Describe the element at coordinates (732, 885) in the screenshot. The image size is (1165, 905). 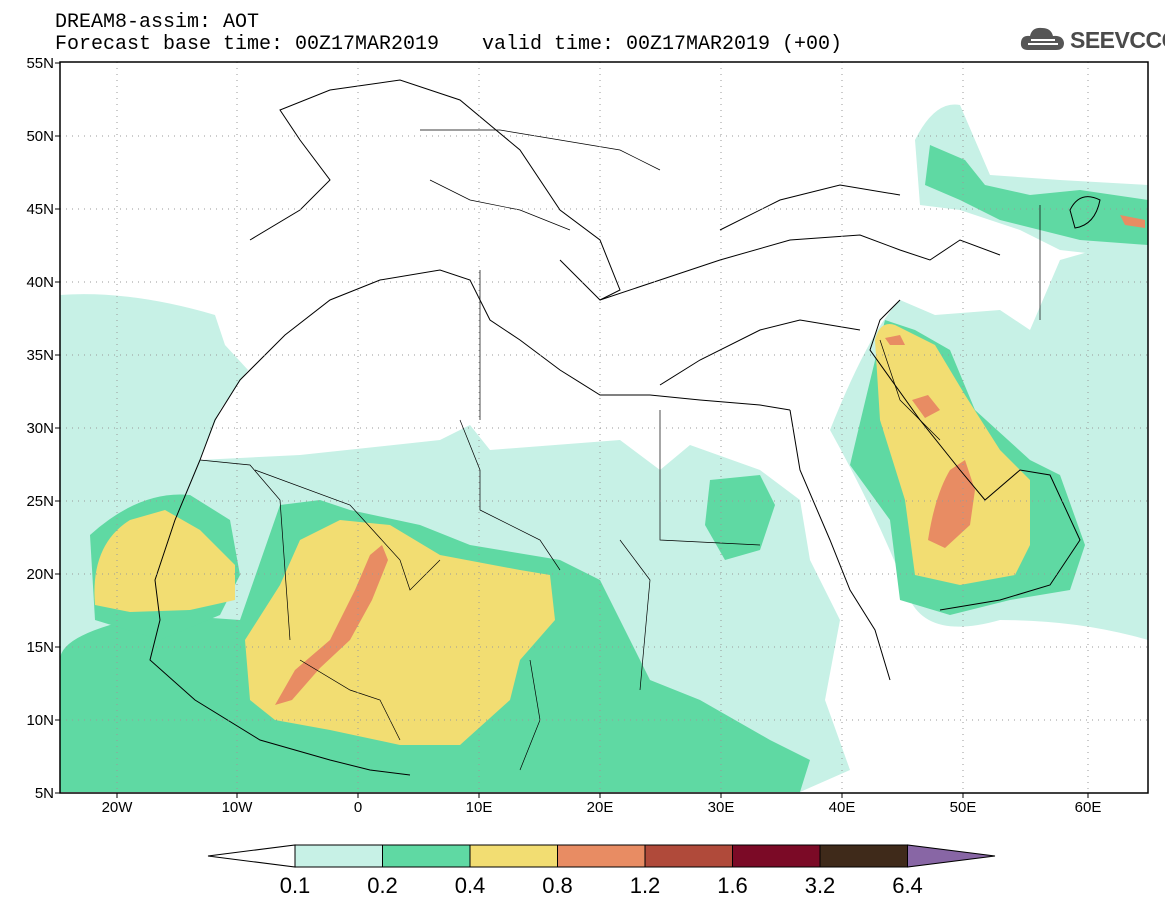
I see `colorbar-label: 1.6` at that location.